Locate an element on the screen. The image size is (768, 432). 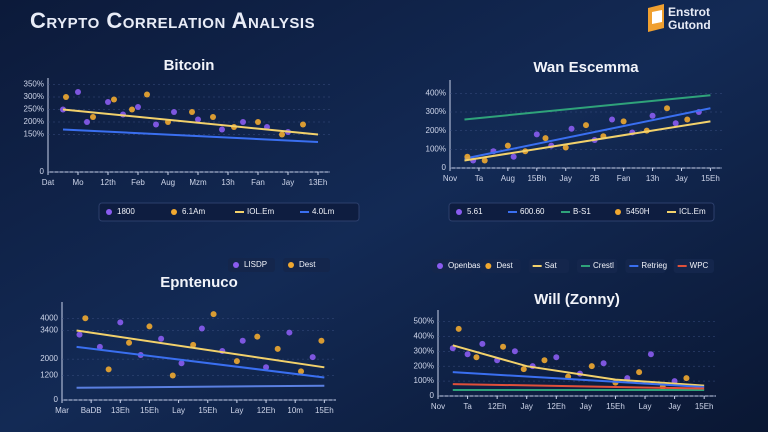
x-tick-label: Feb is located at coordinates (138, 182).